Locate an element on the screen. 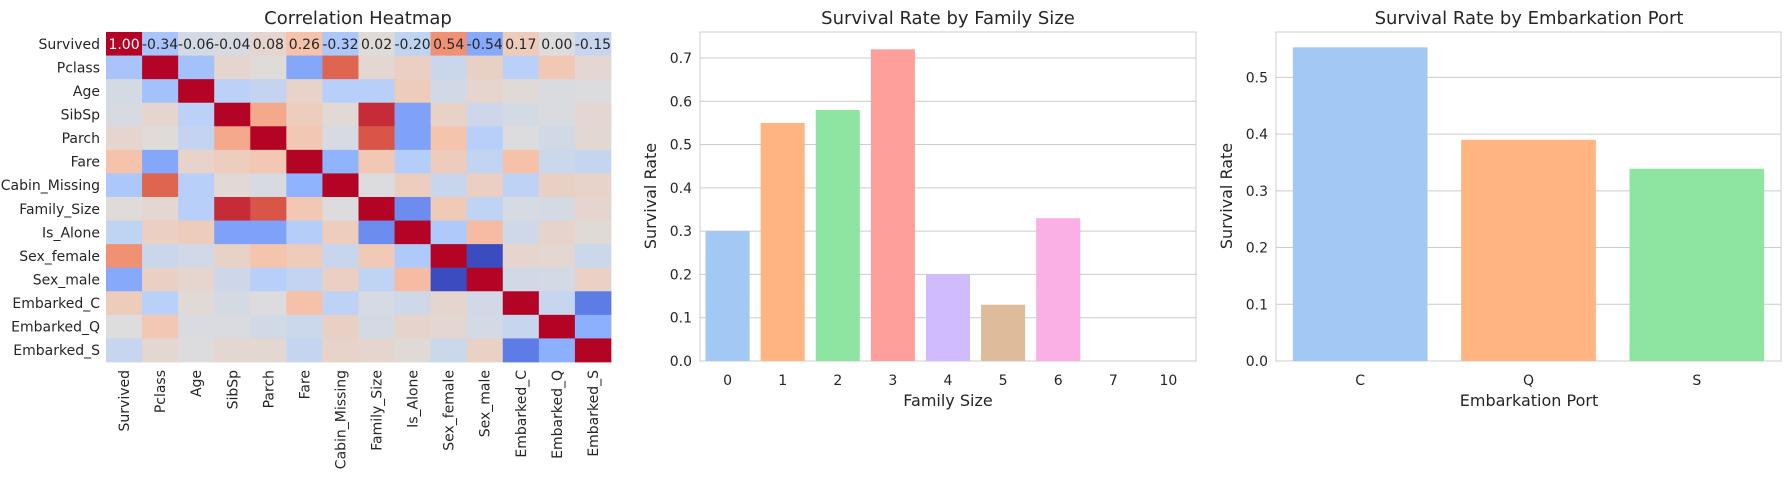 Image resolution: width=1784 pixels, height=484 pixels. heatmap-column-label: Fare is located at coordinates (305, 384).